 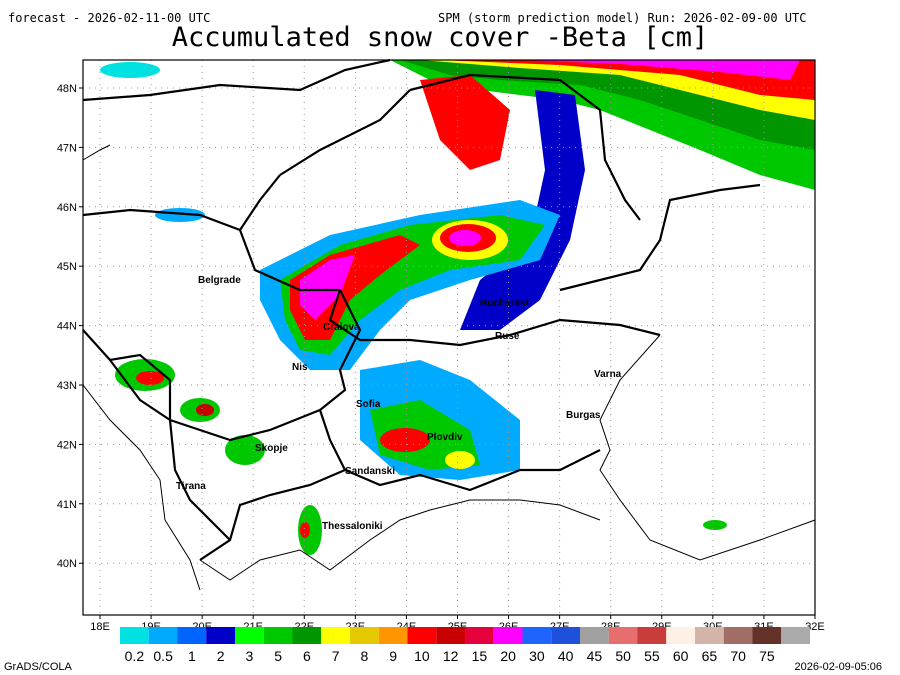 I want to click on lat-label: 42N, so click(x=67, y=445).